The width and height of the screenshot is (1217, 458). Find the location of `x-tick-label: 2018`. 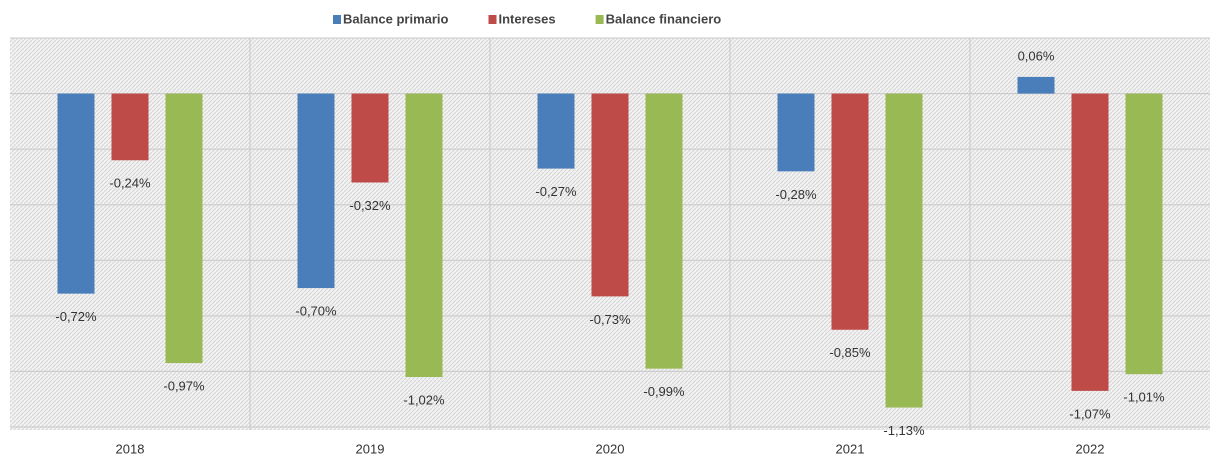

x-tick-label: 2018 is located at coordinates (130, 448).